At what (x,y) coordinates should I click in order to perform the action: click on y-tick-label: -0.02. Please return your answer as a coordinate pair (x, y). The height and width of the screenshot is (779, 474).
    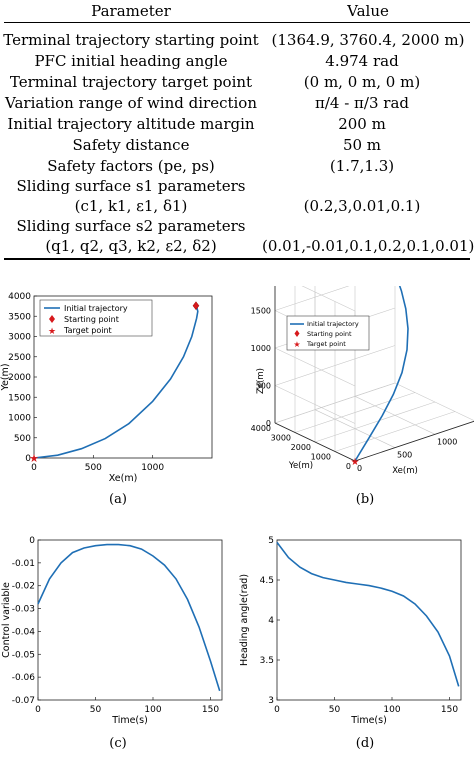
    Looking at the image, I should click on (23, 587).